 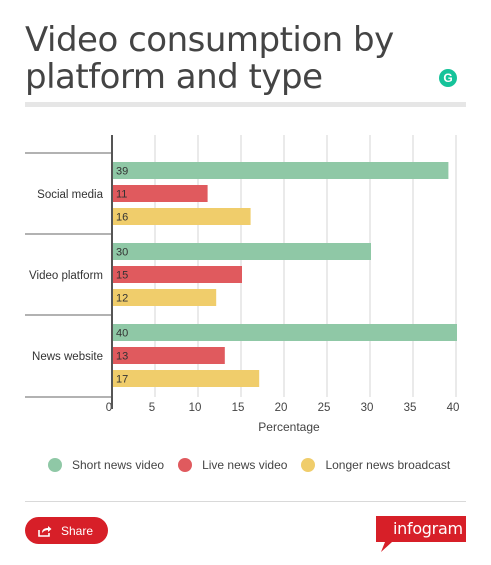 I want to click on x-tick-label: 20, so click(x=281, y=408).